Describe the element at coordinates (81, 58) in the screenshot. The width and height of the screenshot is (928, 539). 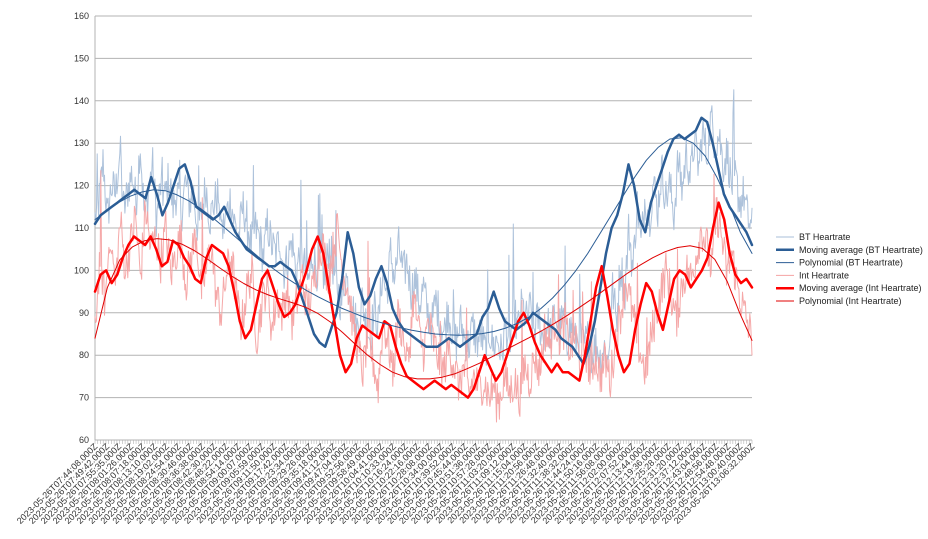
I see `y-tick-label: 150` at that location.